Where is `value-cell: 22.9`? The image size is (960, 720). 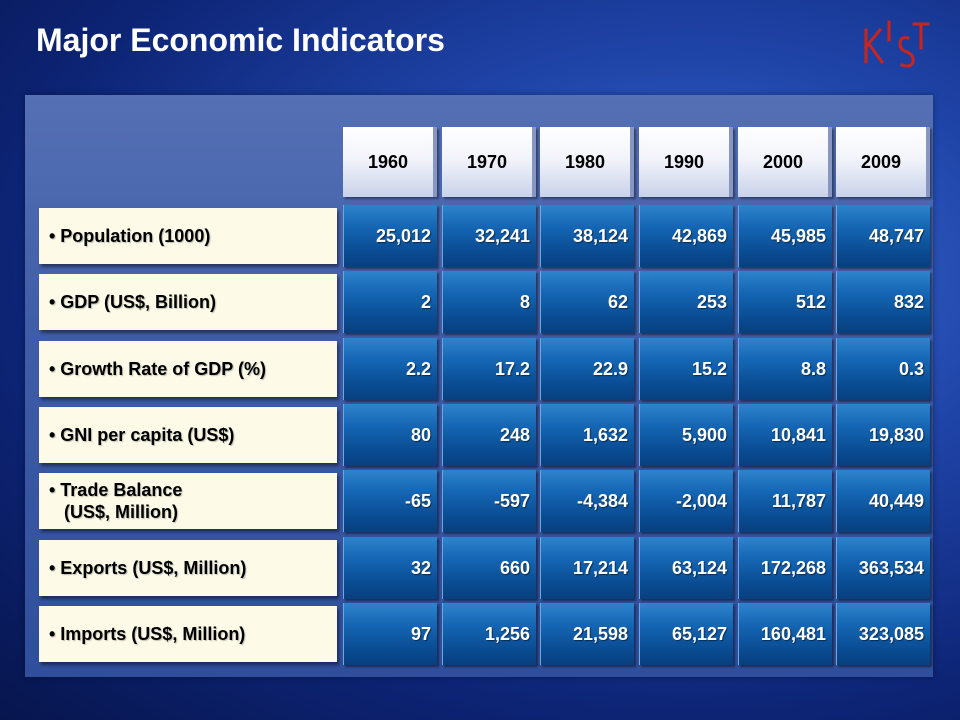 value-cell: 22.9 is located at coordinates (587, 369).